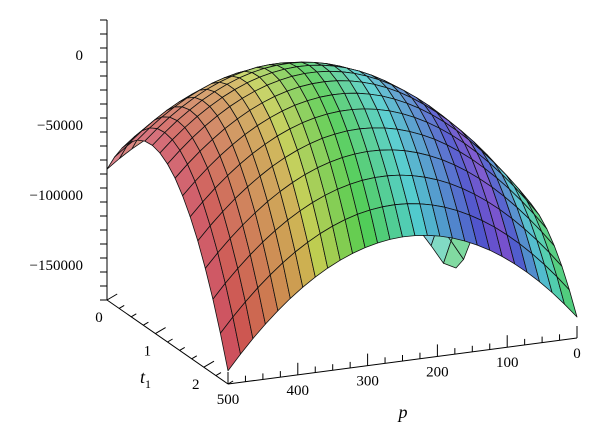 The image size is (600, 445). I want to click on z-tick-label: 0, so click(80, 56).